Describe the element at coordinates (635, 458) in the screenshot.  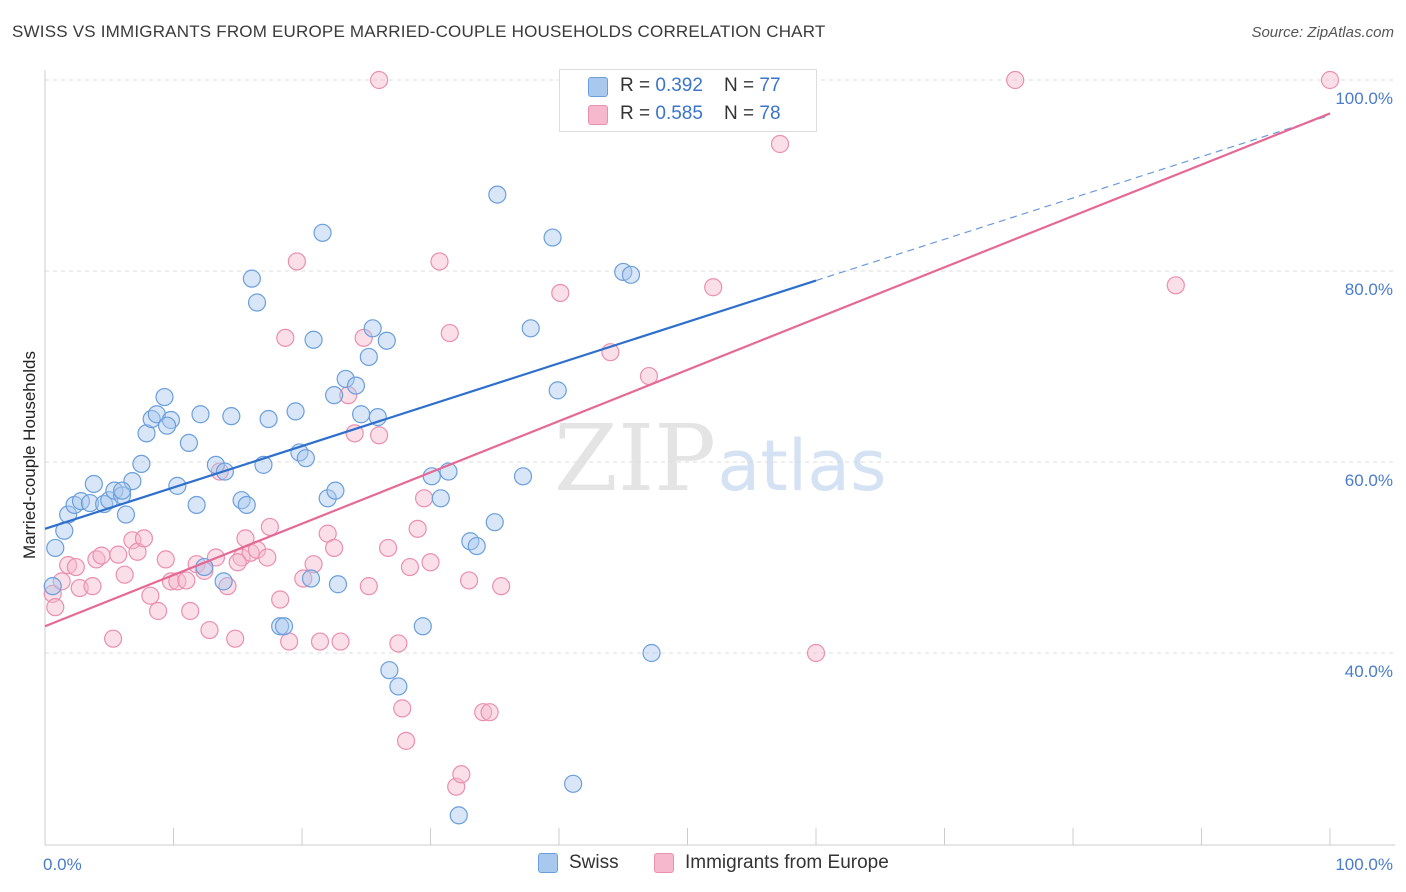
I see `watermark-zip: ZIP` at that location.